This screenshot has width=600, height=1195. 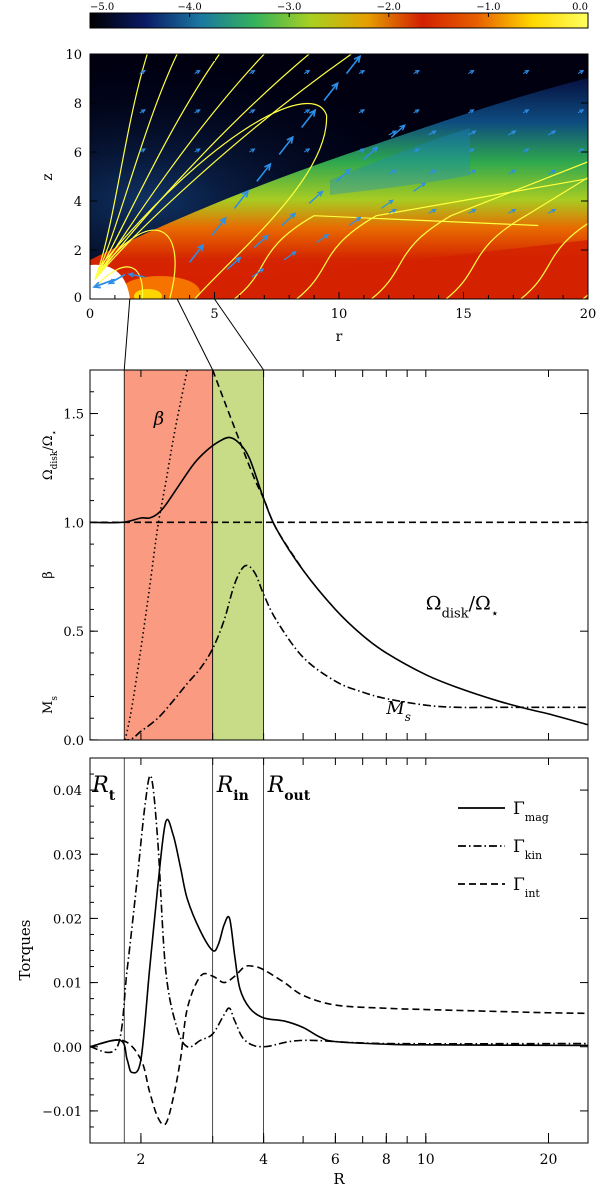 I want to click on torque-ytick-label: 0.00, so click(x=67, y=1048).